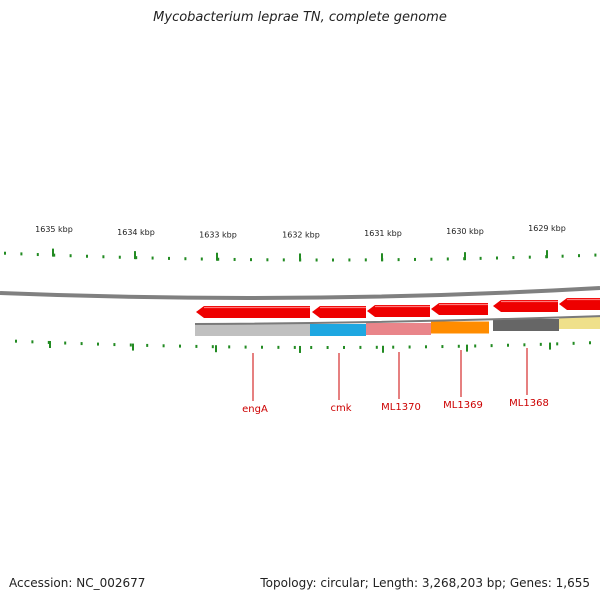  Describe the element at coordinates (401, 407) in the screenshot. I see `gene-label: ML1370` at that location.